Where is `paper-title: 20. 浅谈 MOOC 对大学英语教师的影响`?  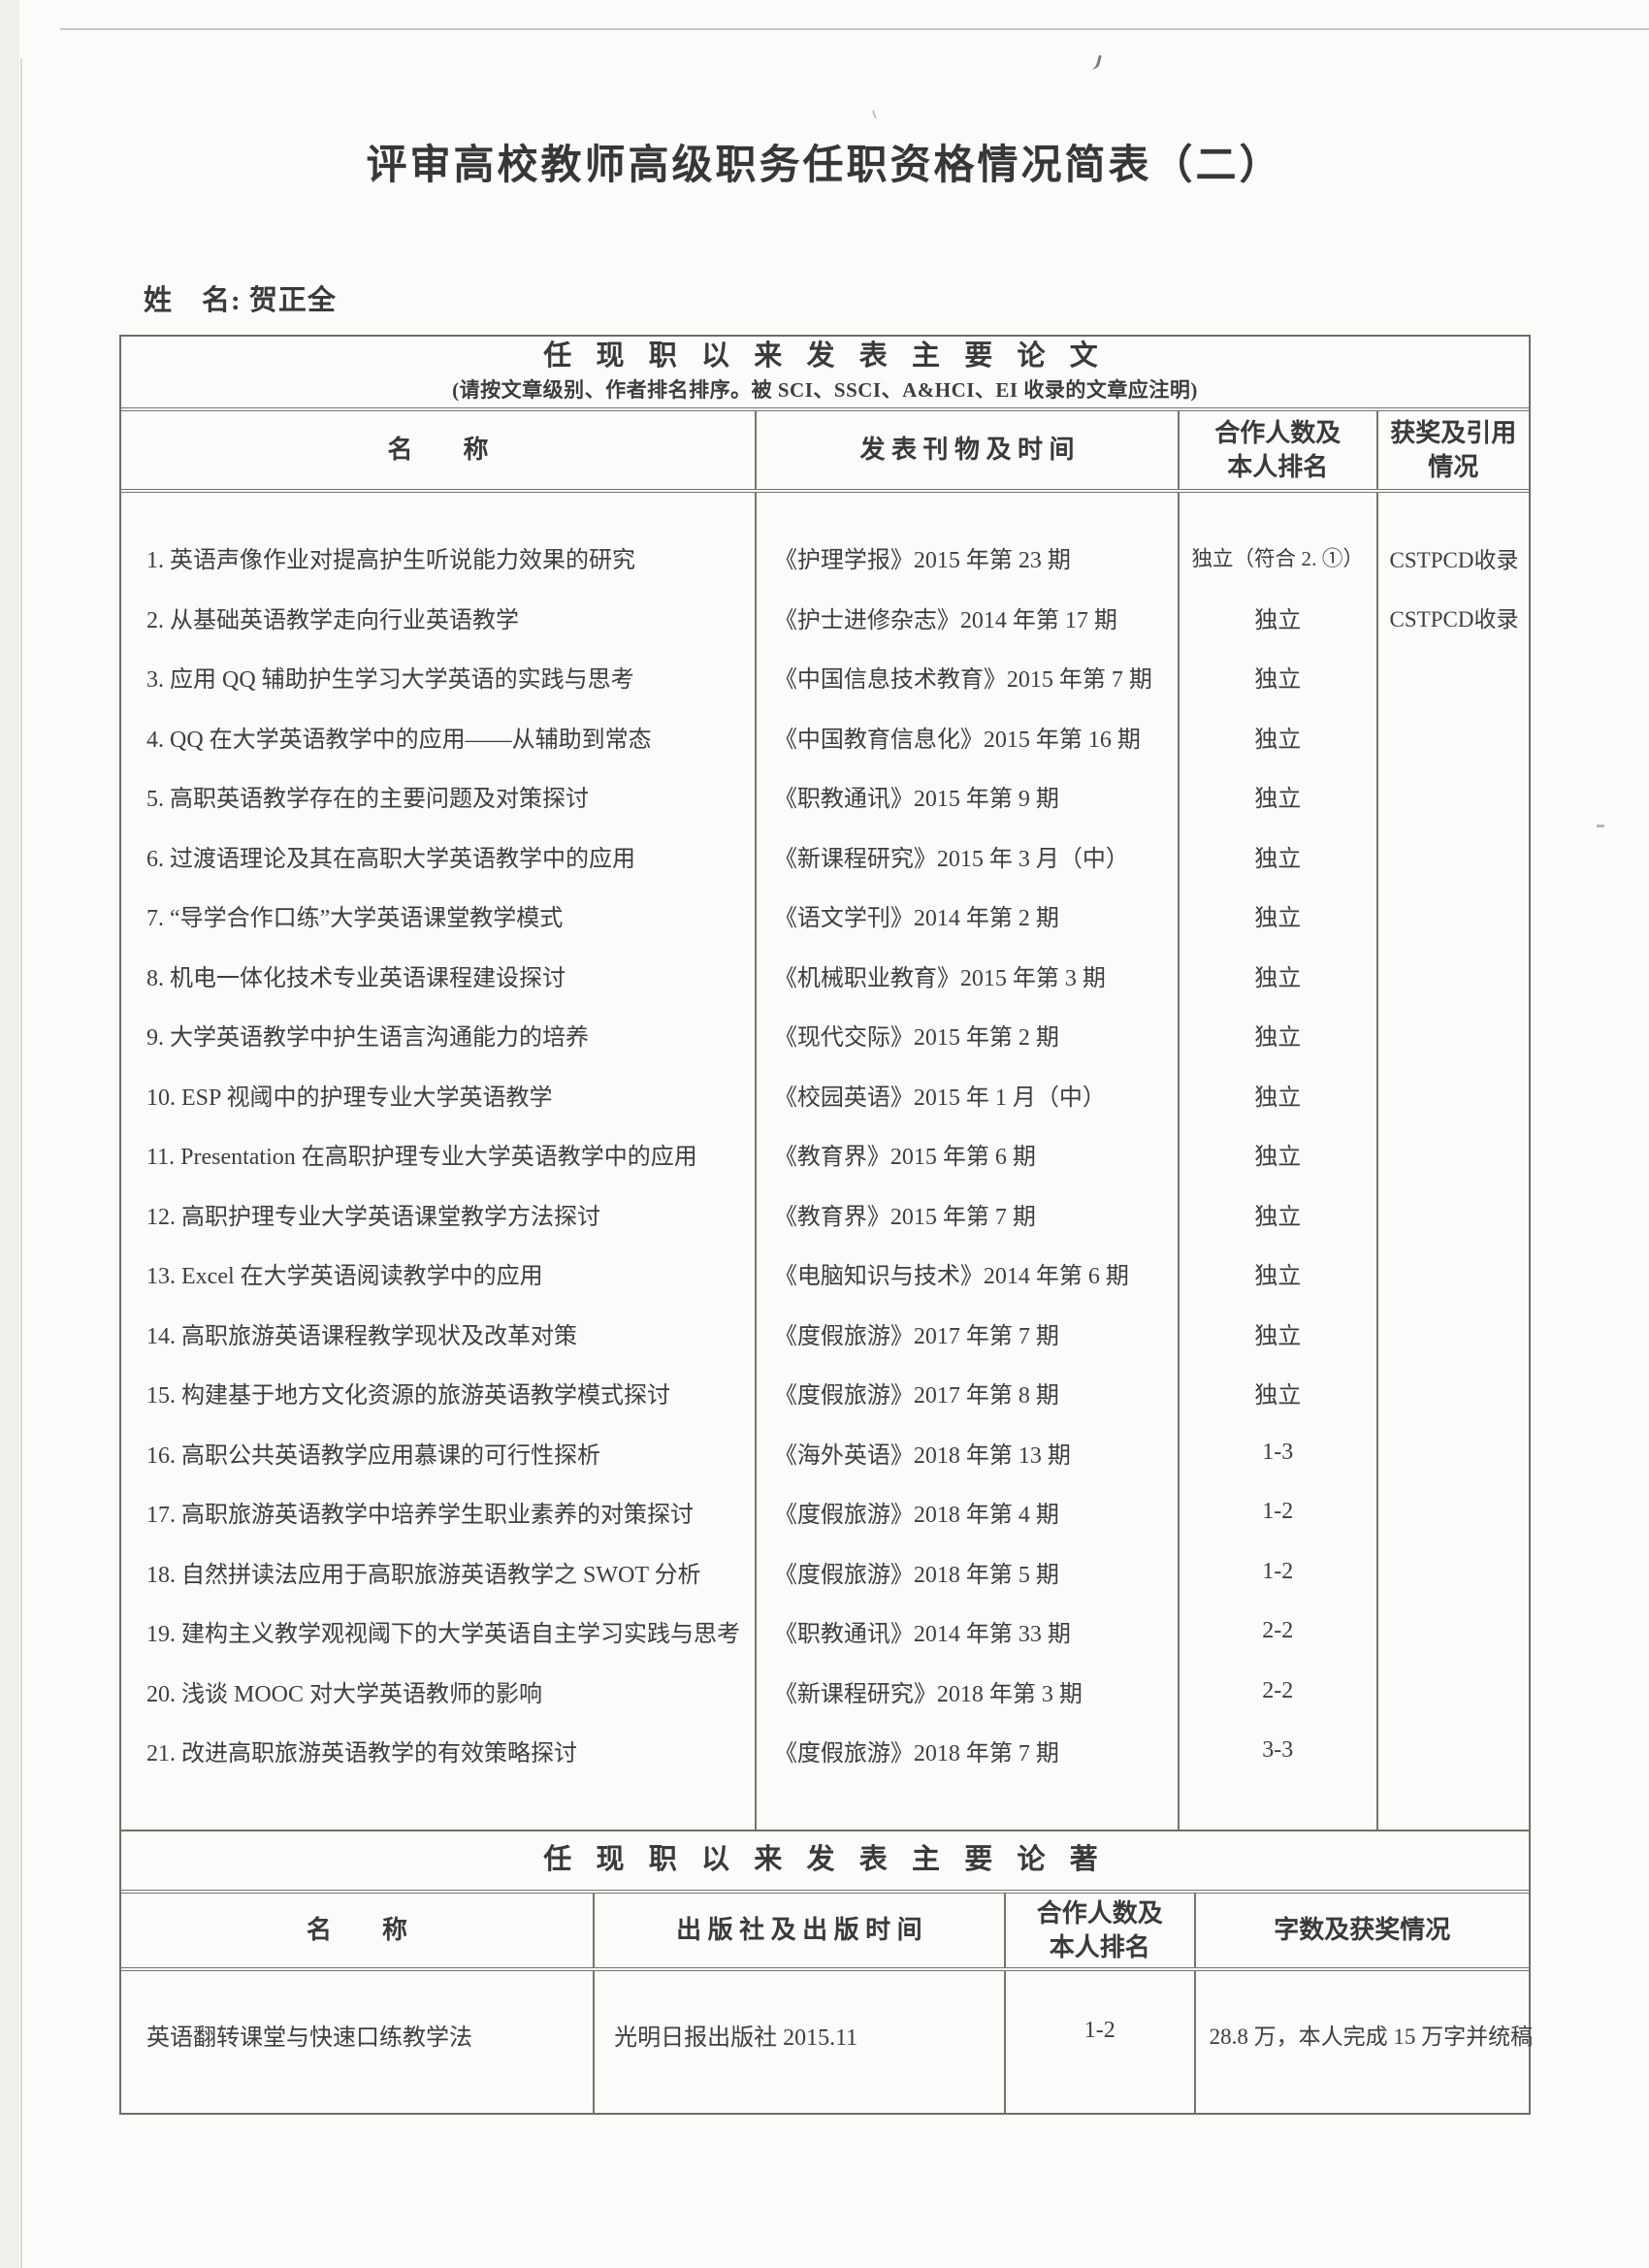
paper-title: 20. 浅谈 MOOC 对大学英语教师的影响 is located at coordinates (344, 1694).